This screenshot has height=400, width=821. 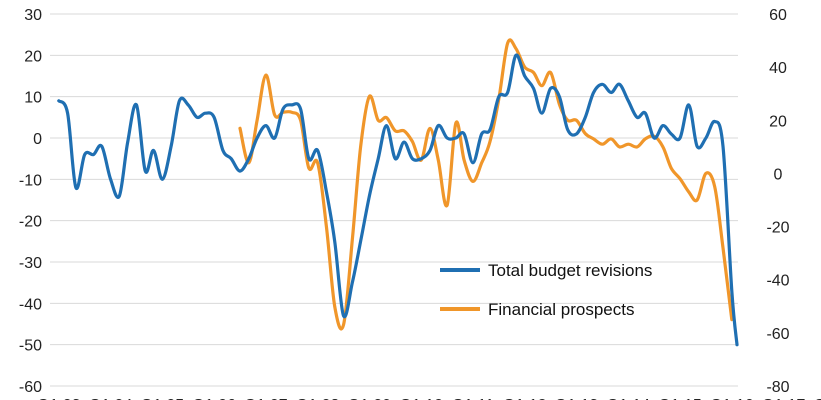 What do you see at coordinates (777, 387) in the screenshot?
I see `right-tick-label: -80` at bounding box center [777, 387].